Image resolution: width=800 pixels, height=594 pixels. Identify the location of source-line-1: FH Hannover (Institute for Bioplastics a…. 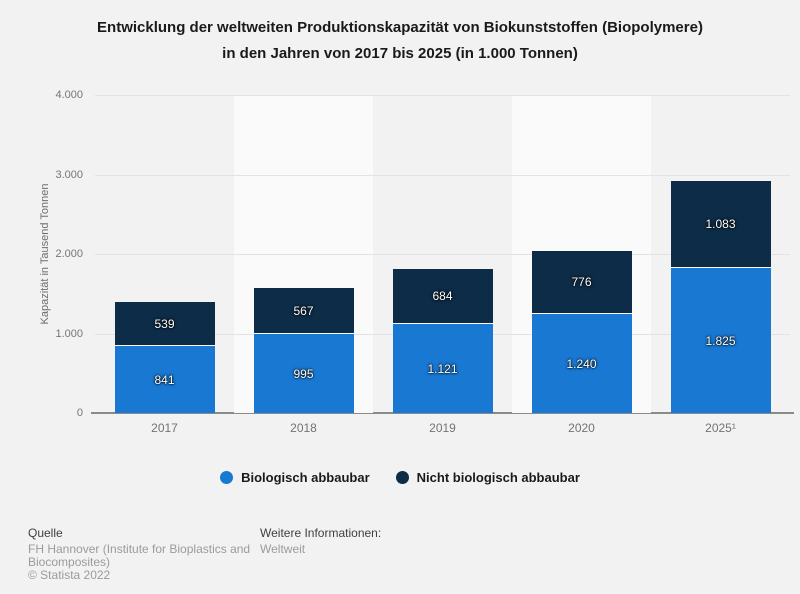
(139, 549).